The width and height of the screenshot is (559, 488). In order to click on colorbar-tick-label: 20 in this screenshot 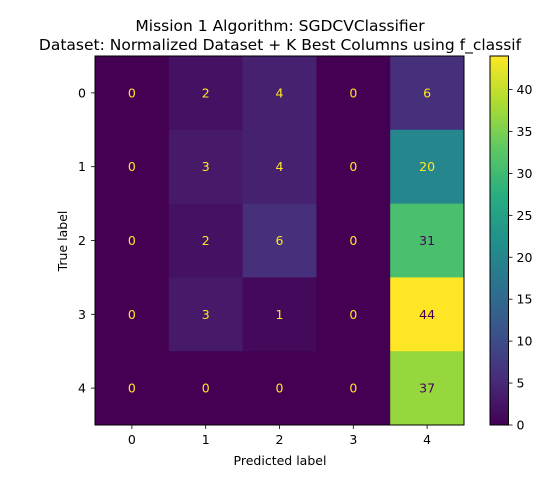, I will do `click(525, 257)`.